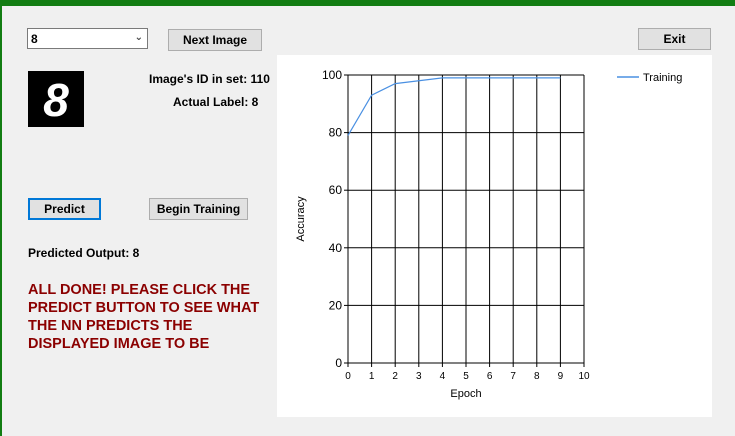 The width and height of the screenshot is (735, 436). Describe the element at coordinates (336, 248) in the screenshot. I see `y-tick-label: 40` at that location.